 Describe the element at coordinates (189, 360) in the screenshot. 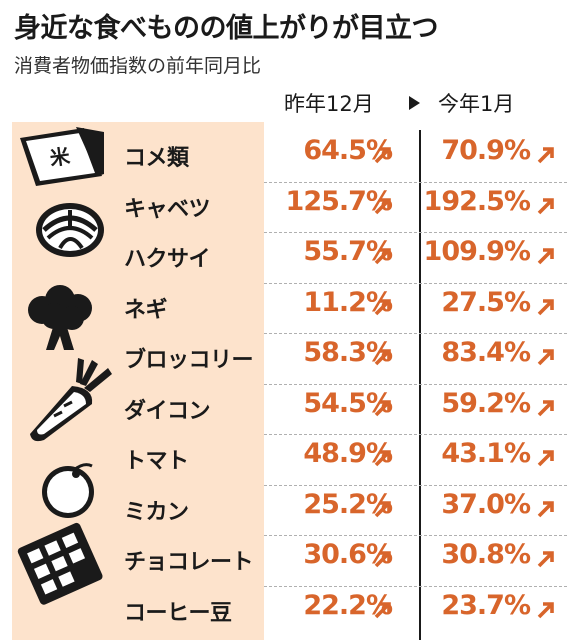

I see `item-label: ブロッコリー` at that location.